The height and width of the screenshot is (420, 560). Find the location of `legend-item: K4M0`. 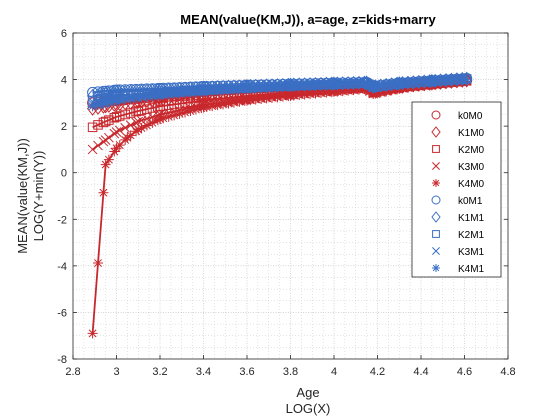

legend-item: K4M0 is located at coordinates (458, 184).